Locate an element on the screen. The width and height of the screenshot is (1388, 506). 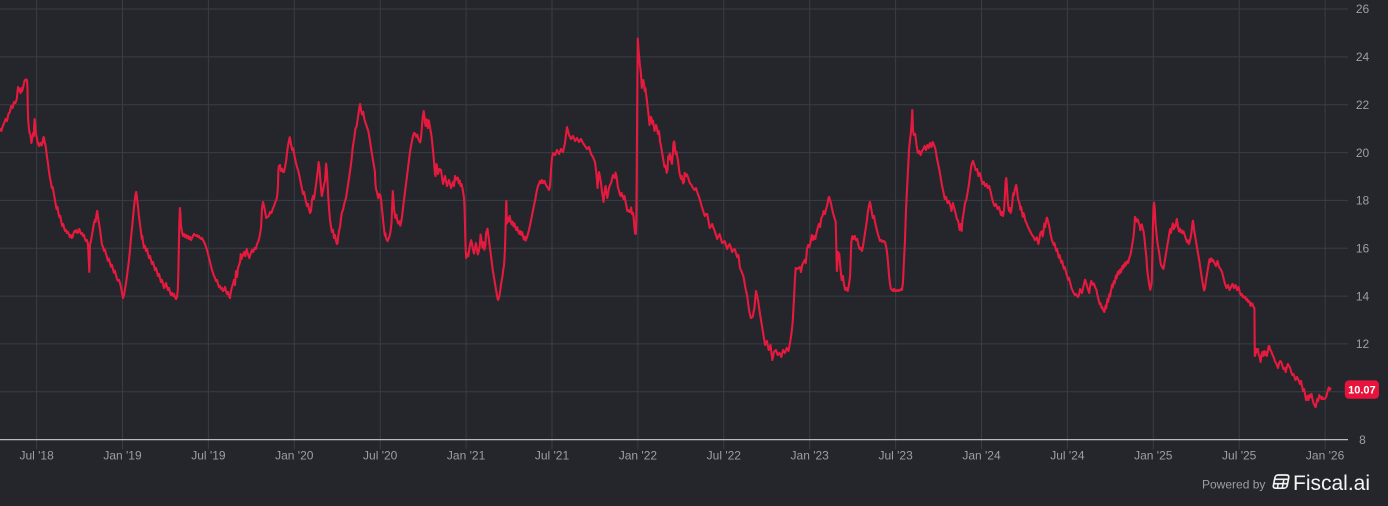
svg-text: Jul '24 is located at coordinates (1067, 456).